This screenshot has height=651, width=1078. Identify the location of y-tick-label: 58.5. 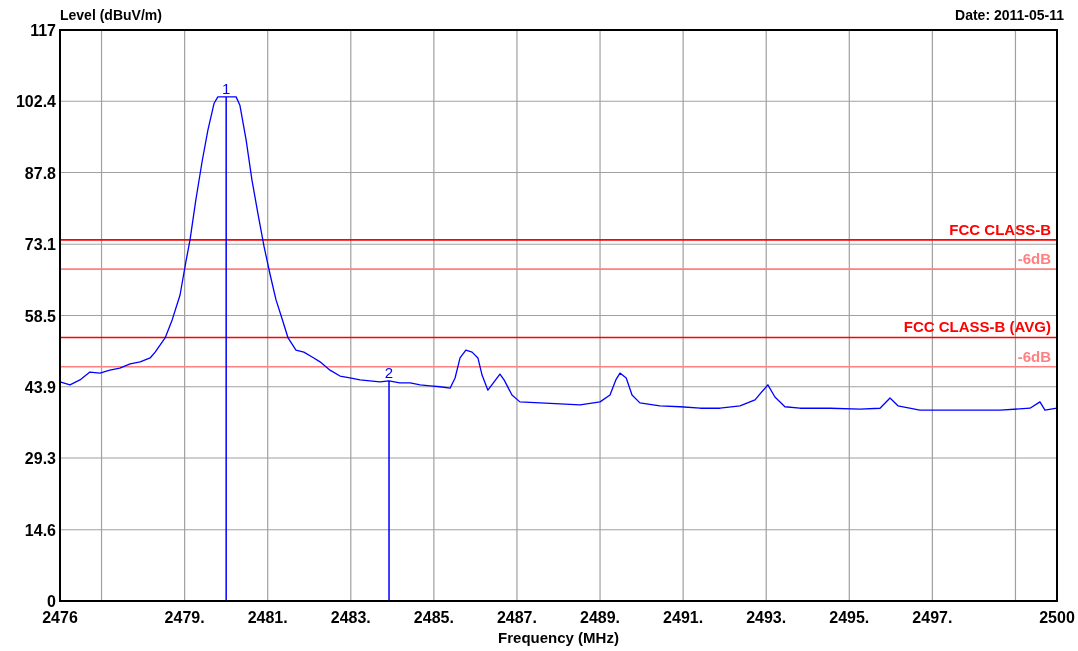
(40, 316).